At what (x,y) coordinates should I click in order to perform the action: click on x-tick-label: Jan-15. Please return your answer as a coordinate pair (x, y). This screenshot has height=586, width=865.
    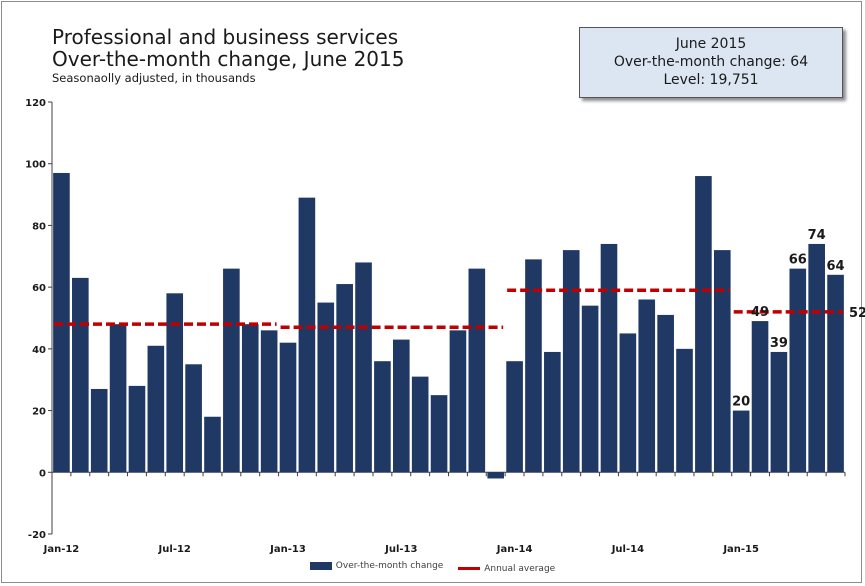
    Looking at the image, I should click on (740, 549).